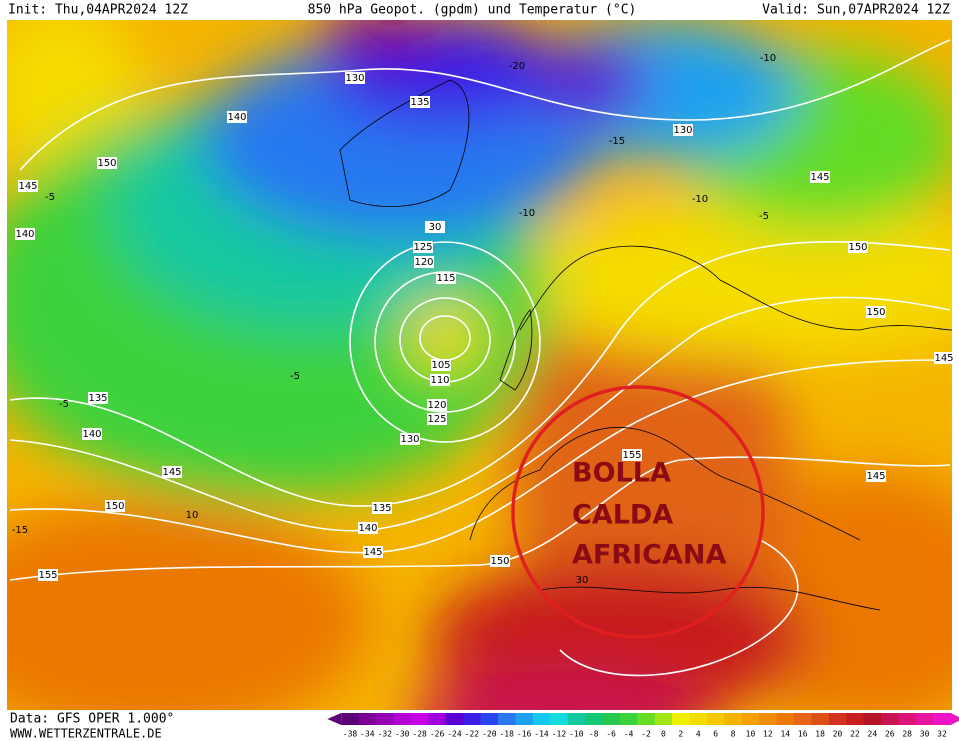 This screenshot has width=959, height=741. I want to click on colorbar-label: -4, so click(629, 734).